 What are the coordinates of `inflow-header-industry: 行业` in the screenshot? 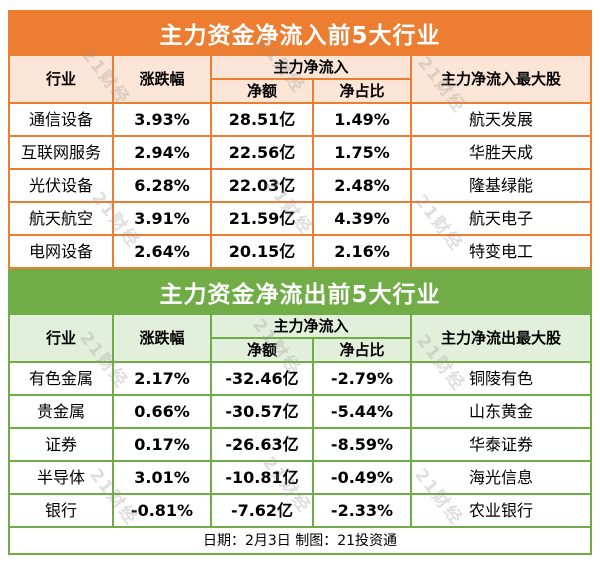 It's located at (61, 79).